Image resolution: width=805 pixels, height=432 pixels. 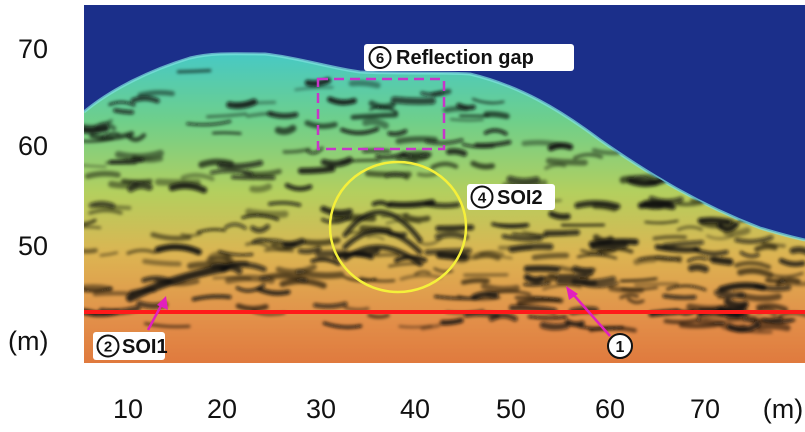 I want to click on x-tick-70: 70, so click(x=705, y=409).